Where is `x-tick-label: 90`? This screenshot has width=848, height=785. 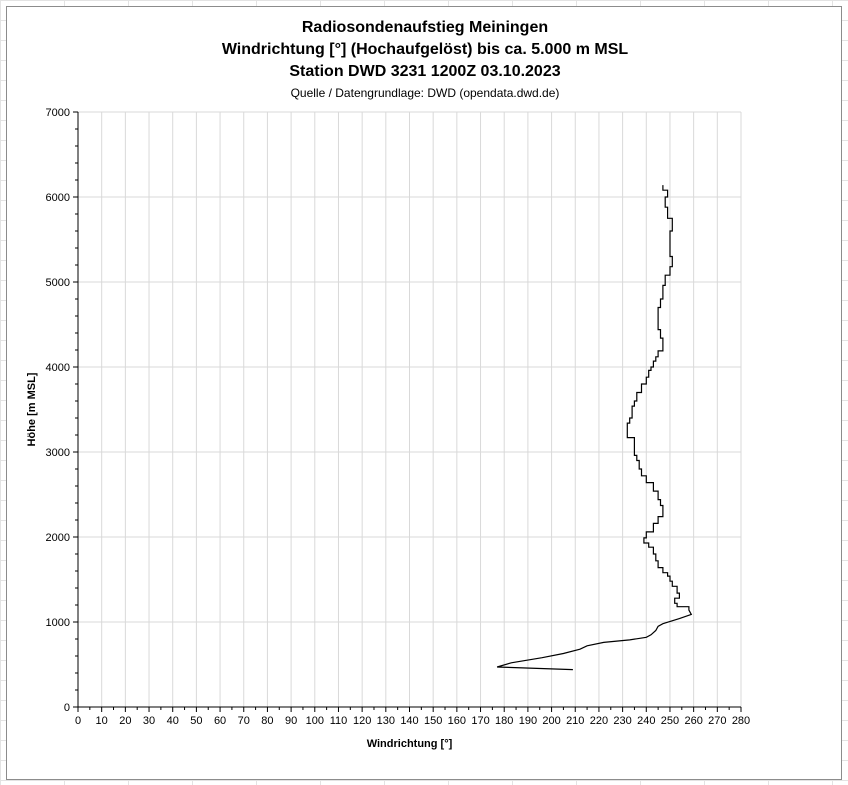
x-tick-label: 90 is located at coordinates (291, 721).